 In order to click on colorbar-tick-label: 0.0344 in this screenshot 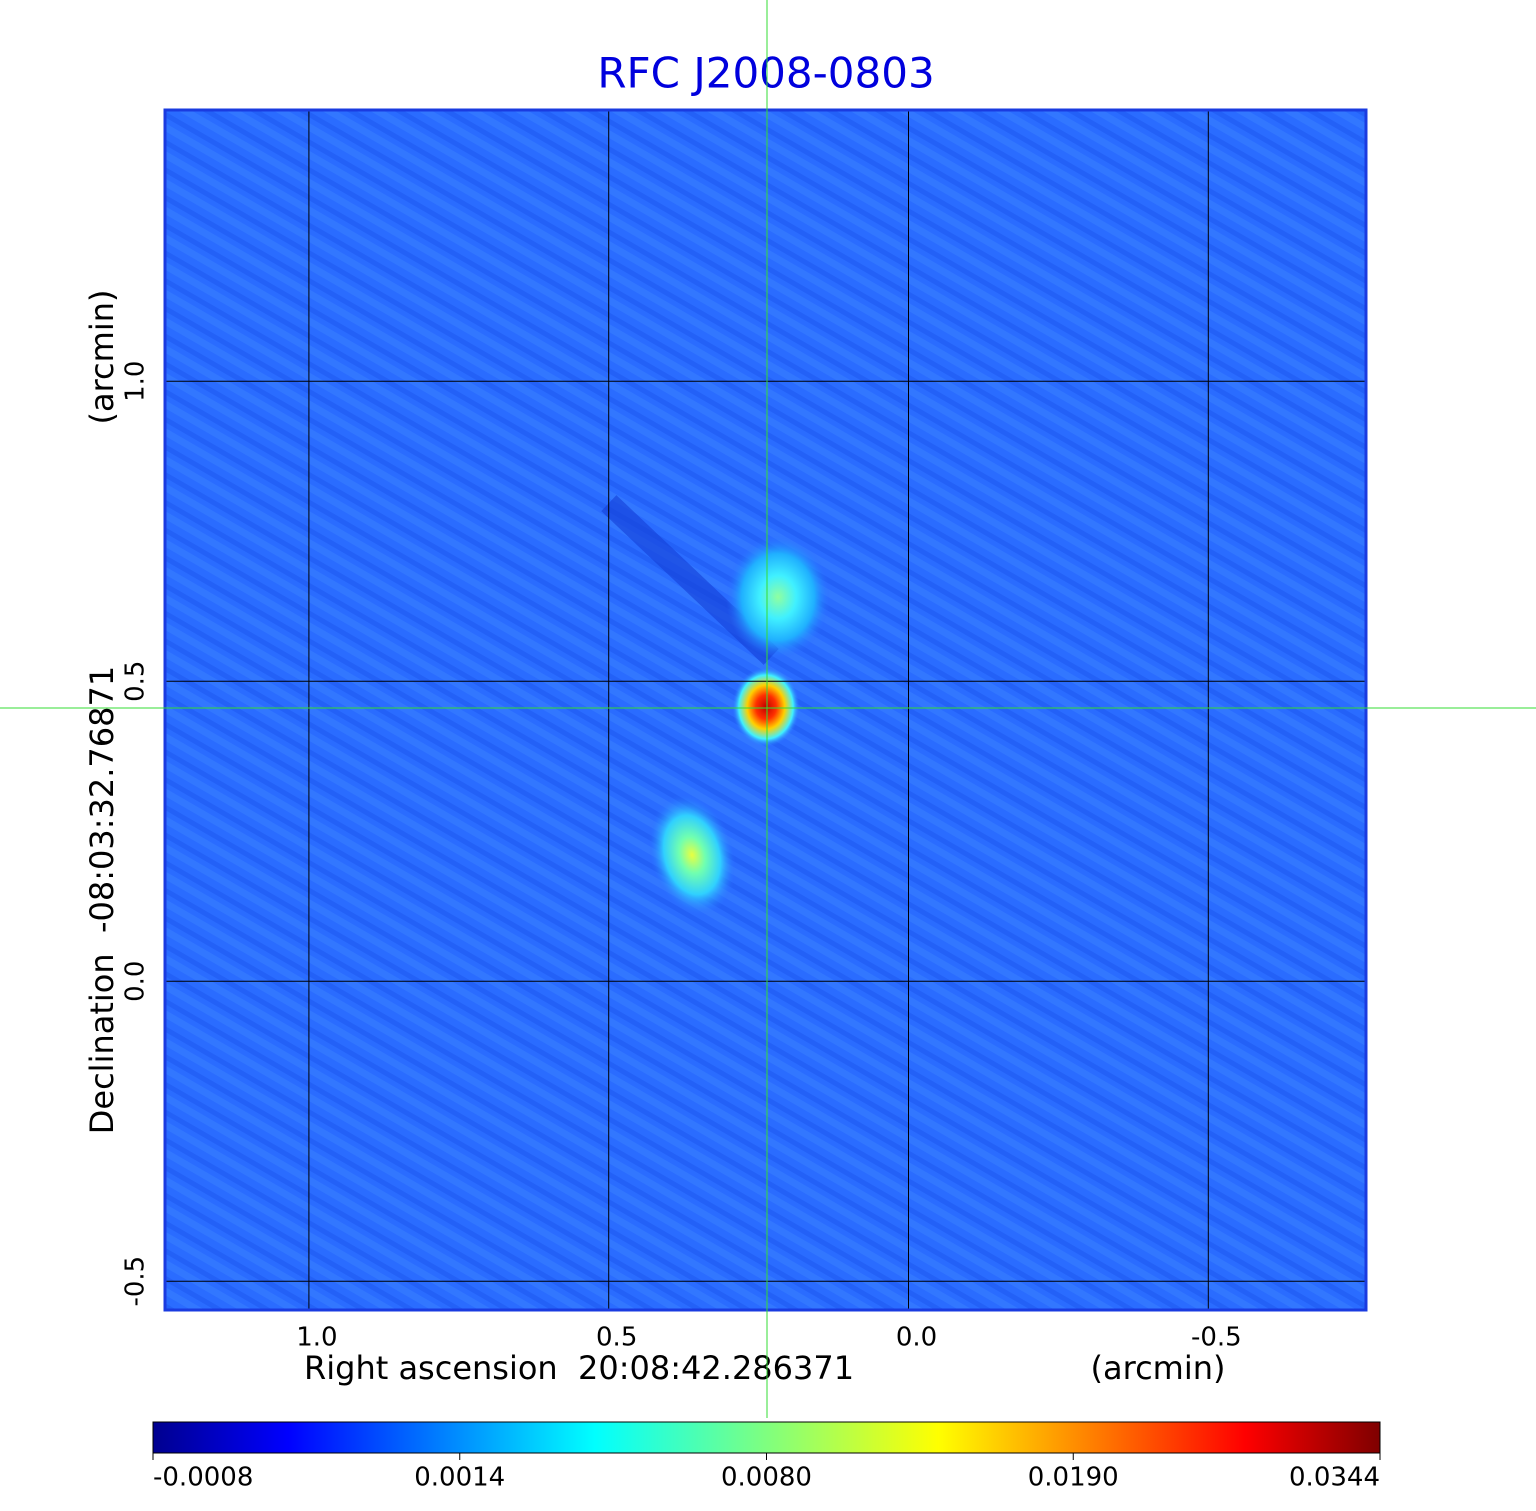, I will do `click(1334, 1478)`.